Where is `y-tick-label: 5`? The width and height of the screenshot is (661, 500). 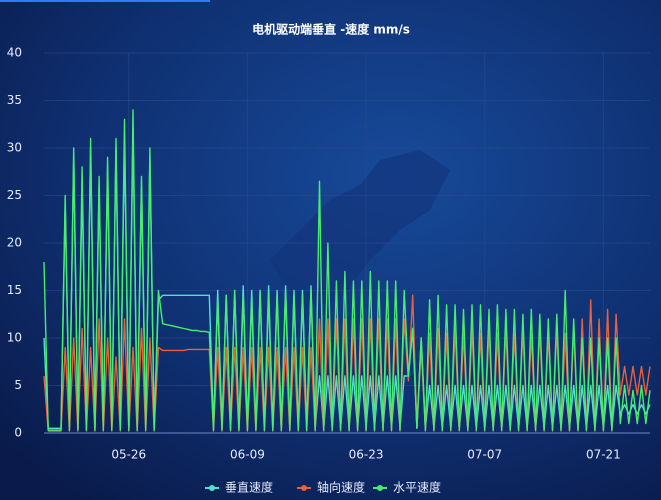 y-tick-label: 5 is located at coordinates (18, 385).